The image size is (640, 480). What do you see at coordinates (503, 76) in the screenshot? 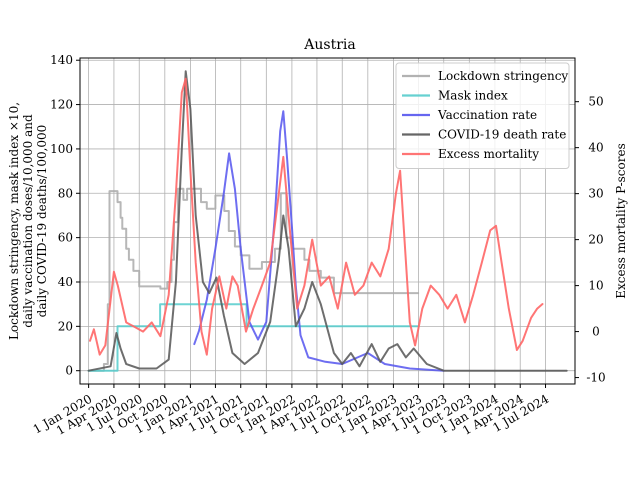
I see `legend-label-0: Lockdown stringency` at bounding box center [503, 76].